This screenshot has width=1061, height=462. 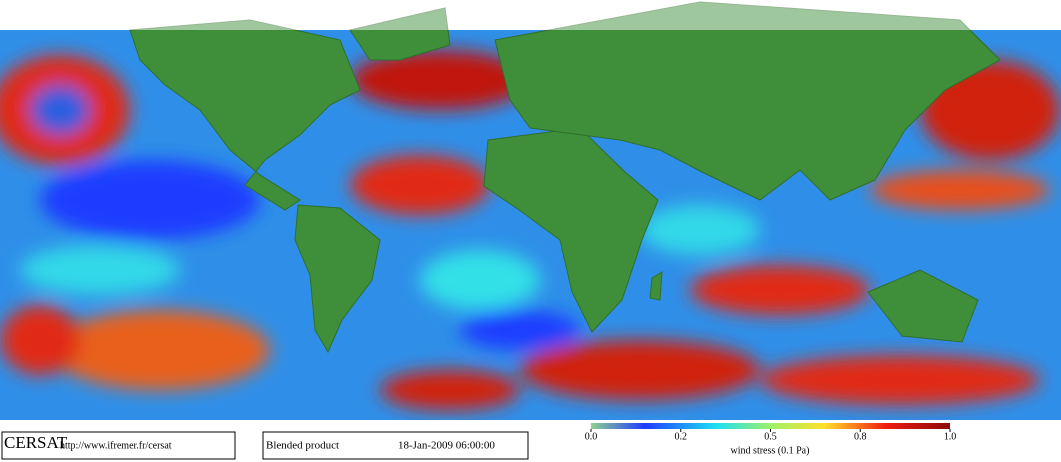 I want to click on colorbar-tick-label: 0.0, so click(x=591, y=436).